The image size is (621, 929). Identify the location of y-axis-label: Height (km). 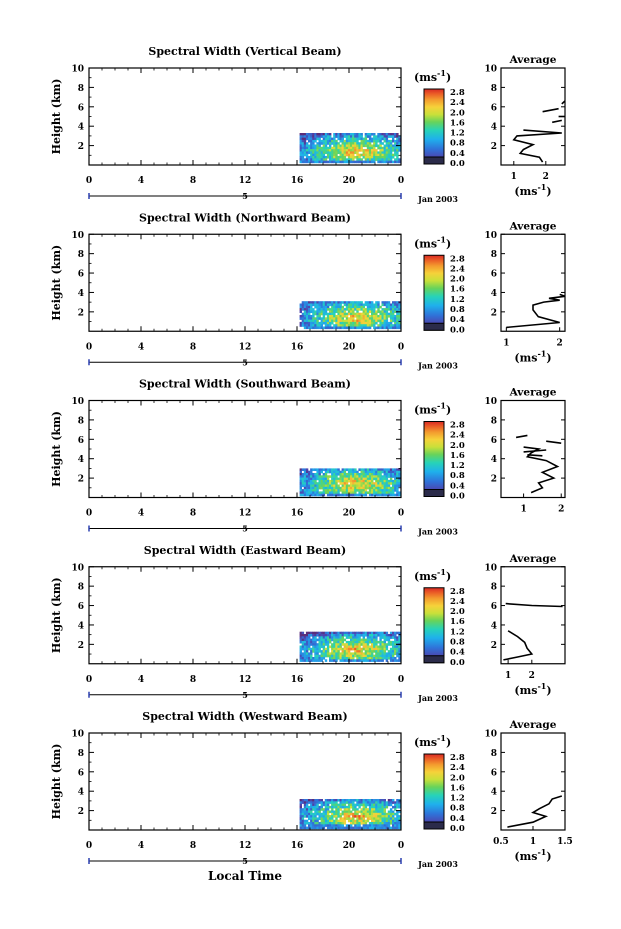
(56, 615).